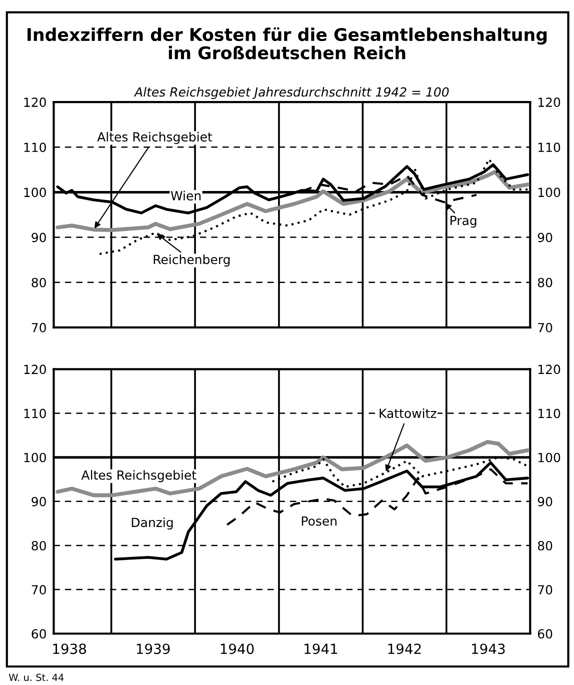  What do you see at coordinates (545, 634) in the screenshot?
I see `y2-tick-label: 60` at bounding box center [545, 634].